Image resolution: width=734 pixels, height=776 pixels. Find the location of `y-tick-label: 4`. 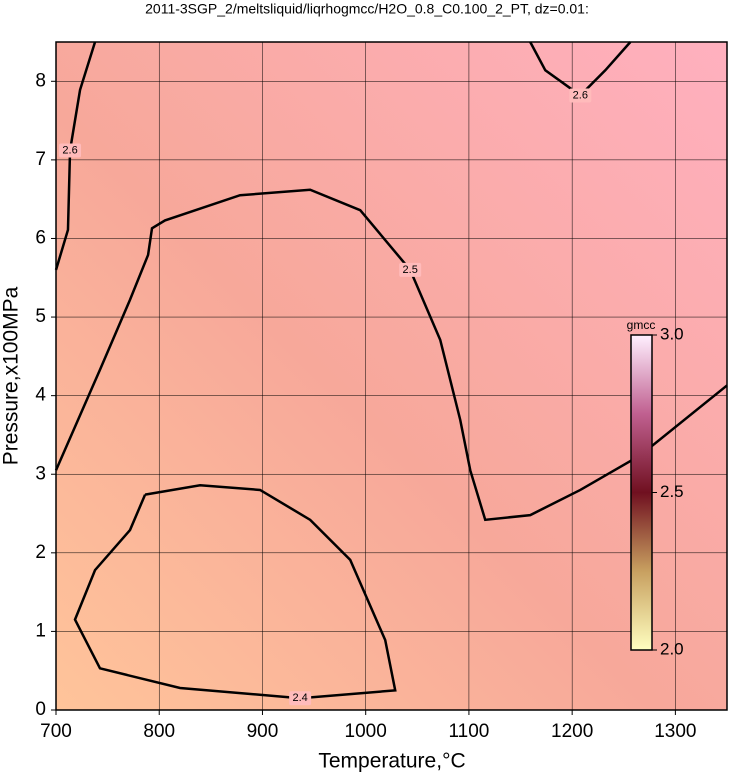

y-tick-label: 4 is located at coordinates (40, 395).